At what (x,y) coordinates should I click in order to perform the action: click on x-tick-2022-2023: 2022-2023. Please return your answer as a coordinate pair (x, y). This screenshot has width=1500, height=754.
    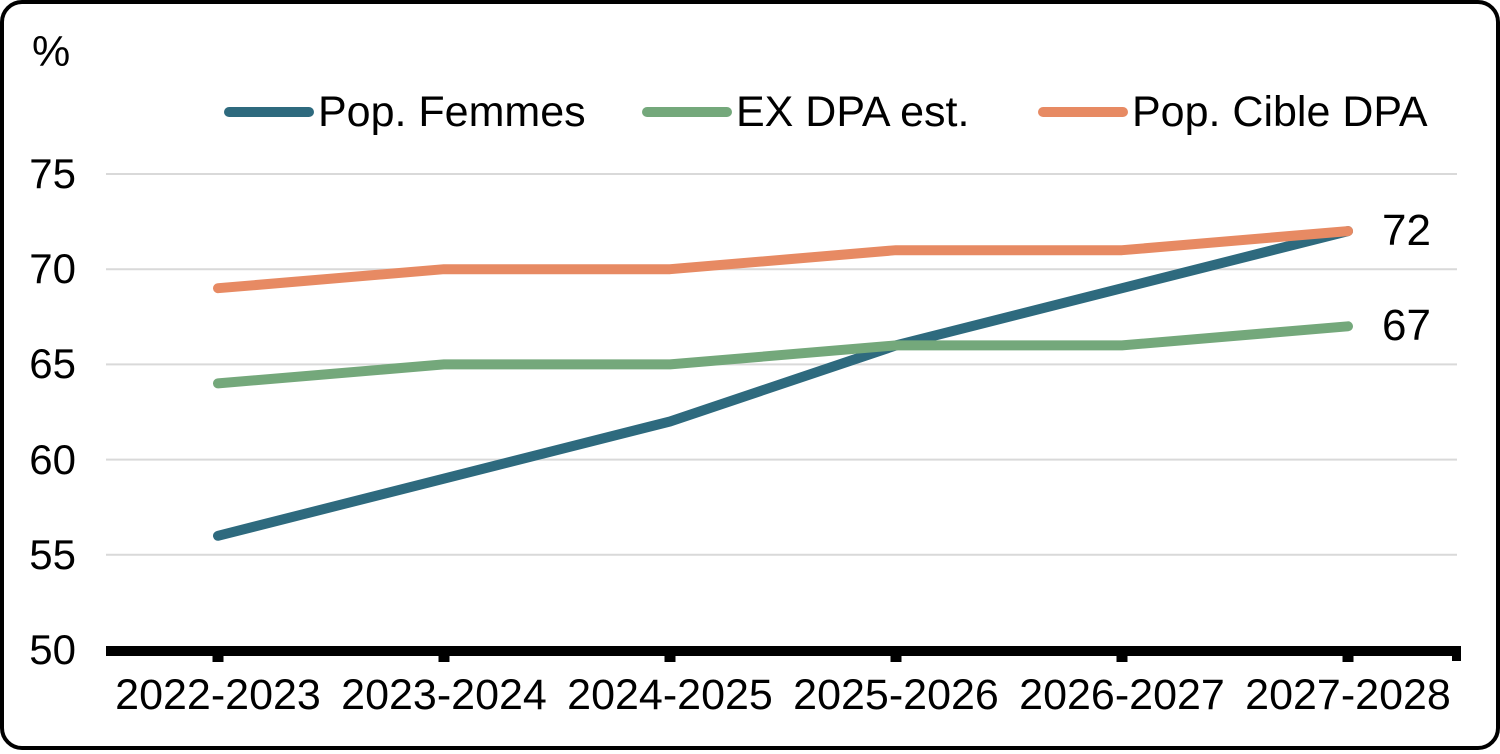
    Looking at the image, I should click on (218, 695).